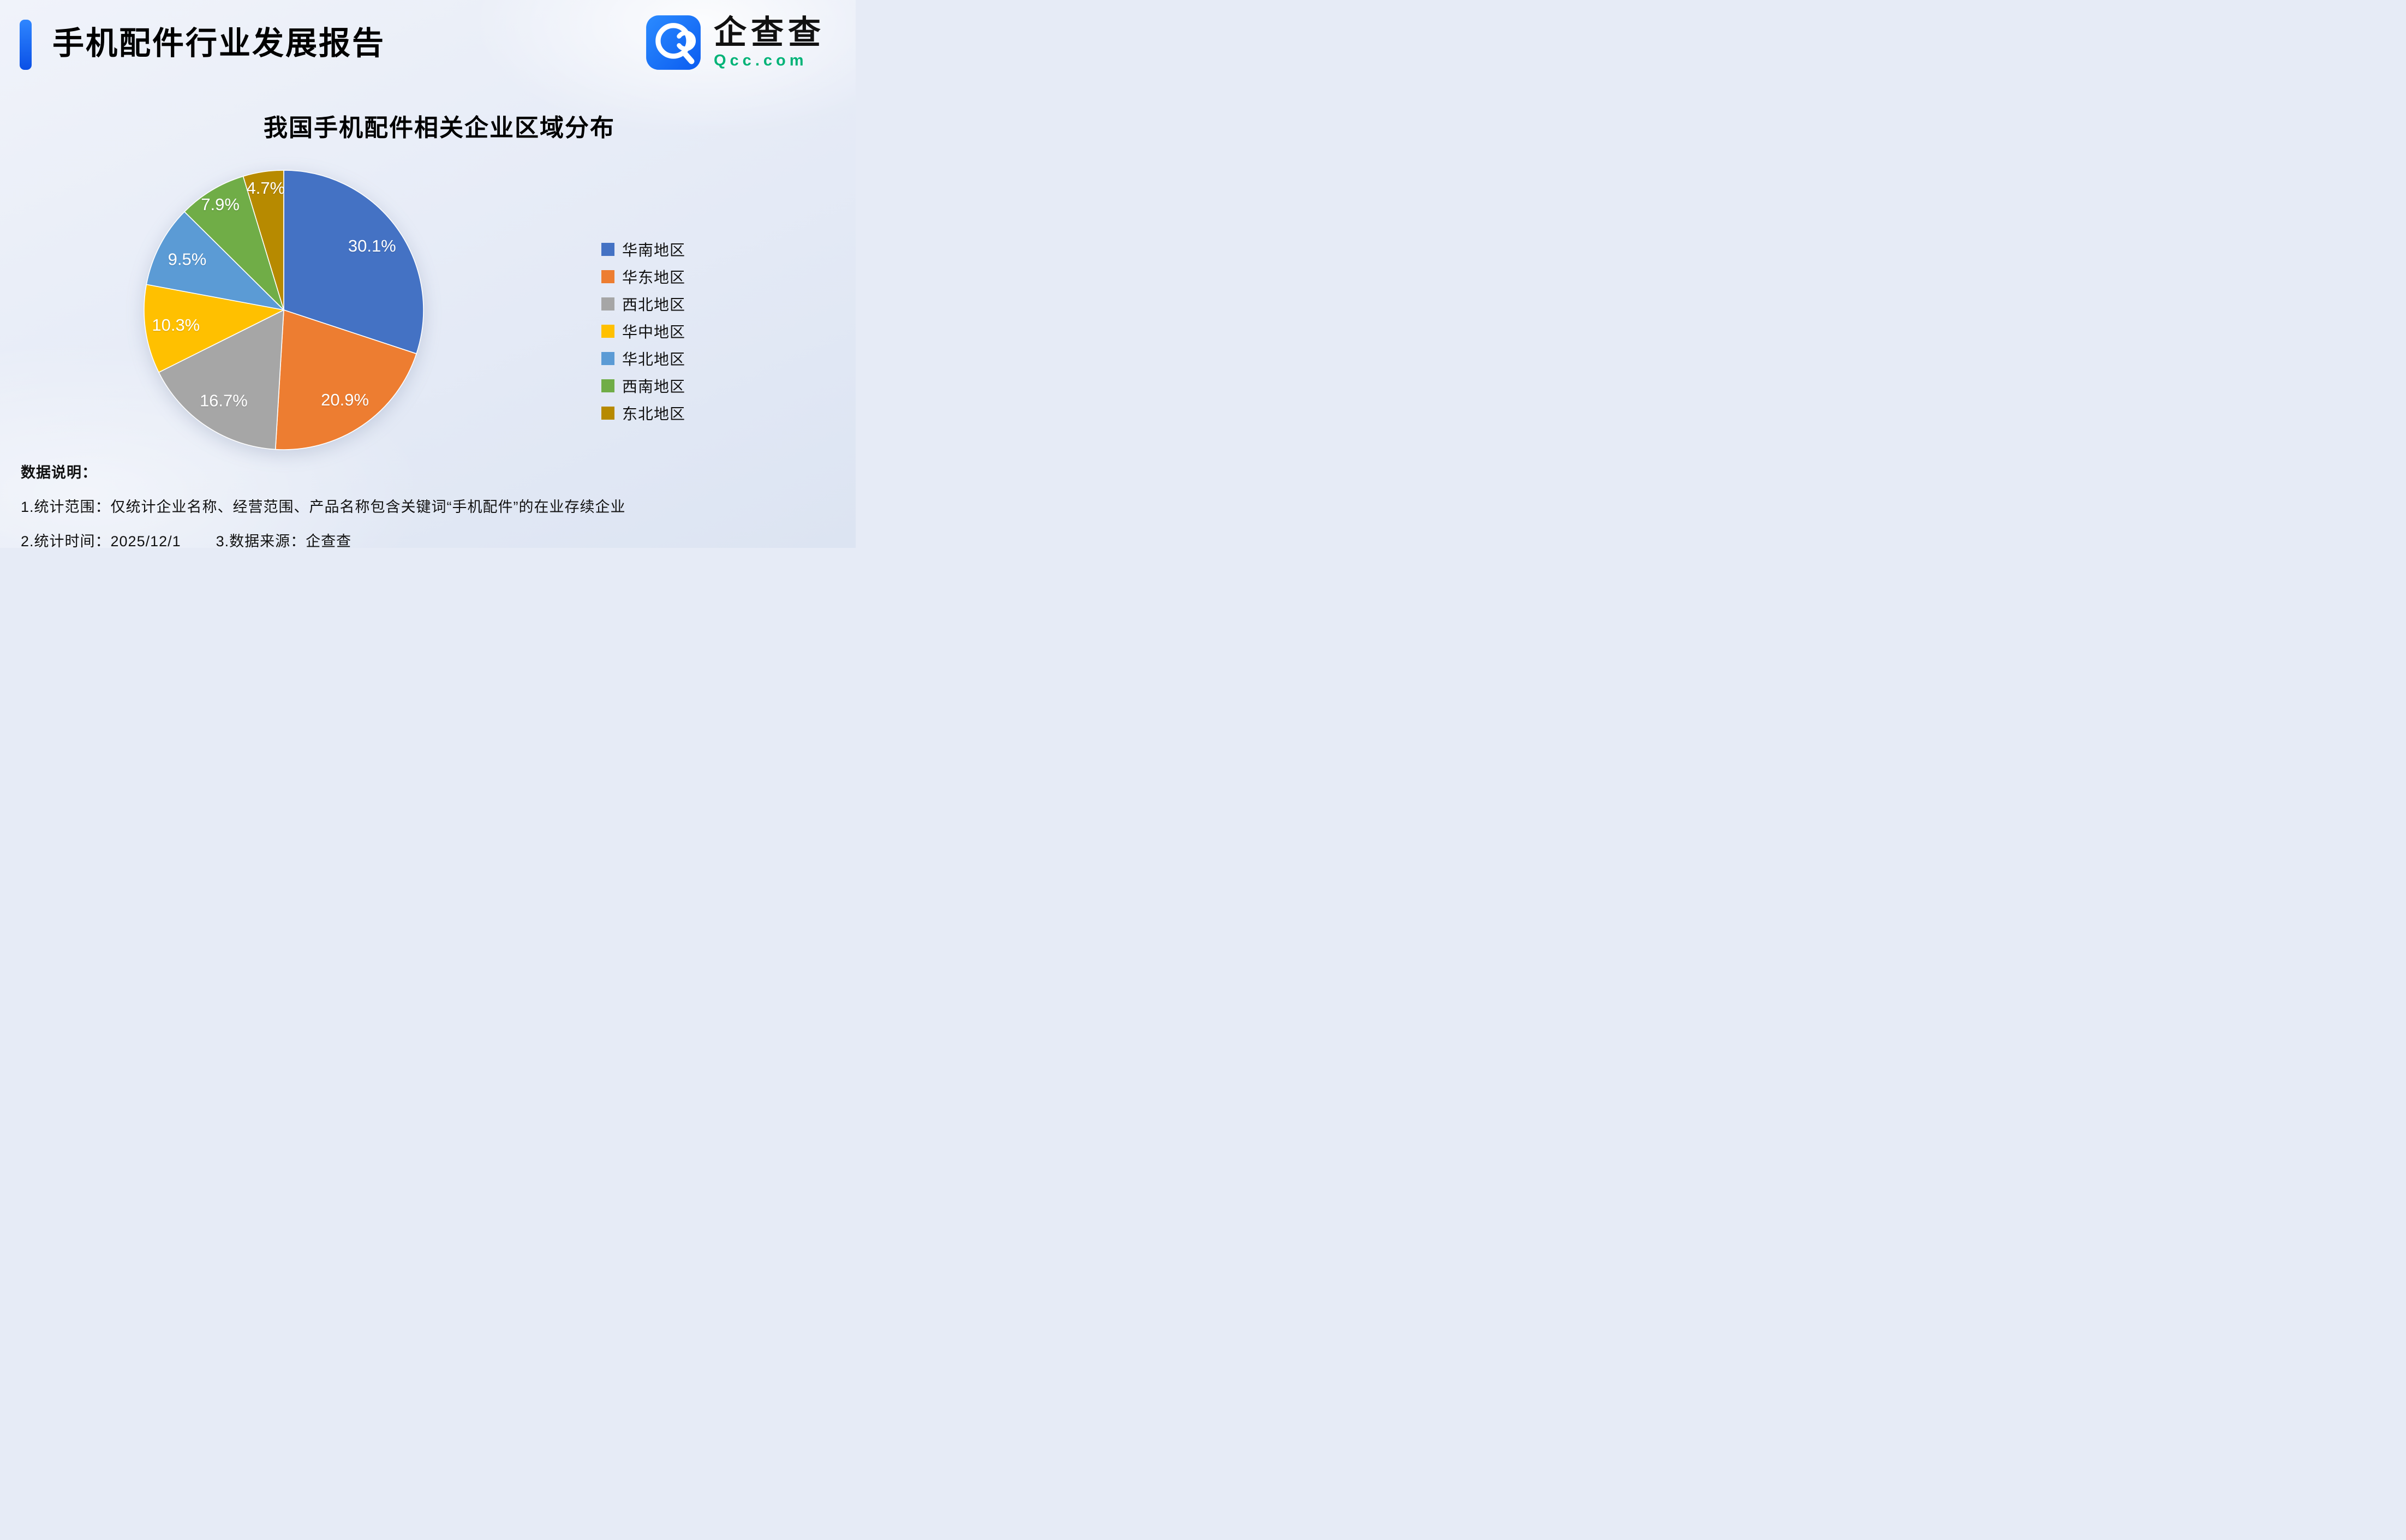 The height and width of the screenshot is (1540, 2406). I want to click on pie-slice-label-5: 9.5%, so click(187, 260).